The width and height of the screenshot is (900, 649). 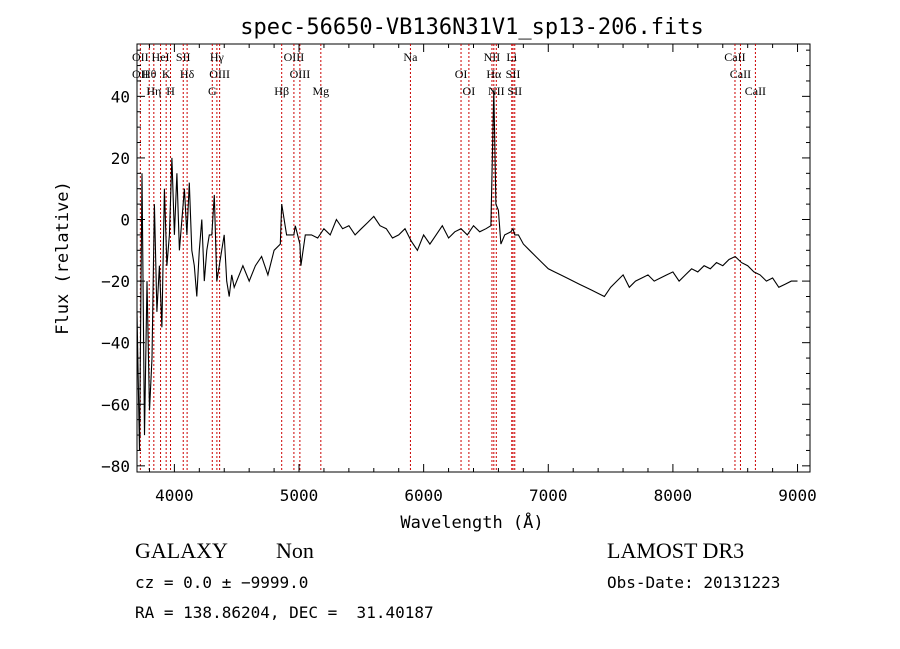 I want to click on x-tick-label: 4000, so click(x=174, y=495).